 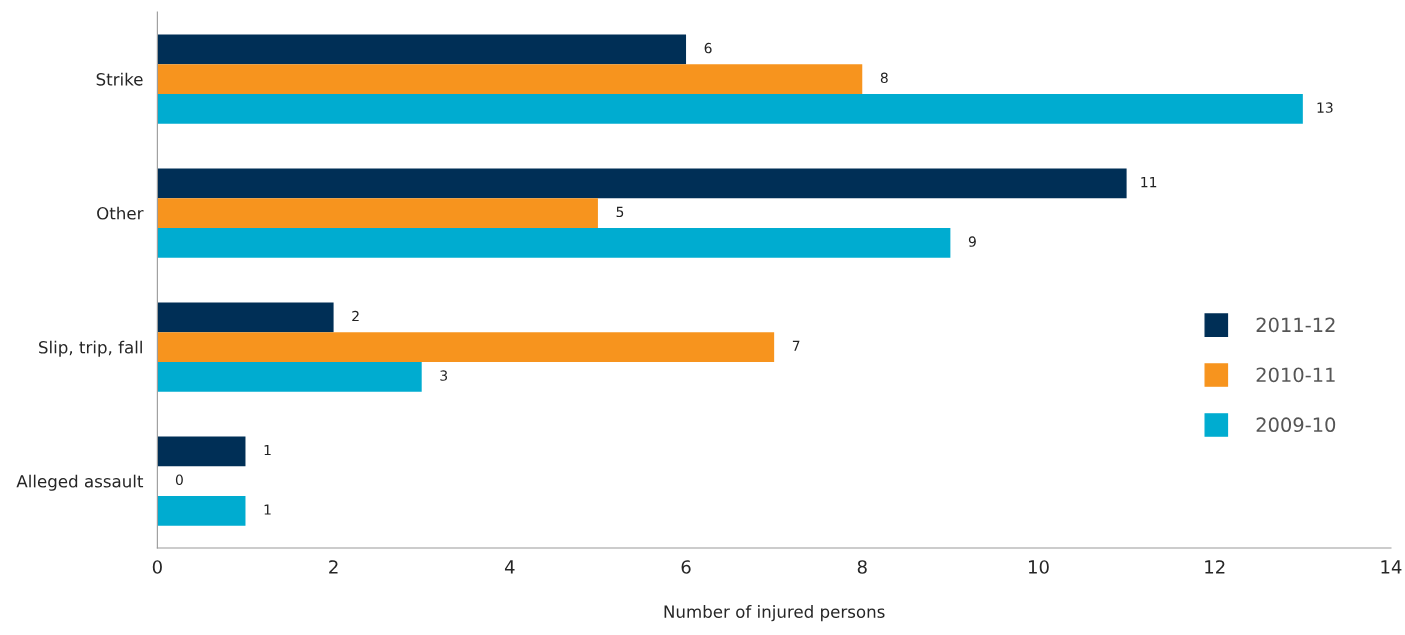 I want to click on legend-label: 2009-10, so click(x=1296, y=425).